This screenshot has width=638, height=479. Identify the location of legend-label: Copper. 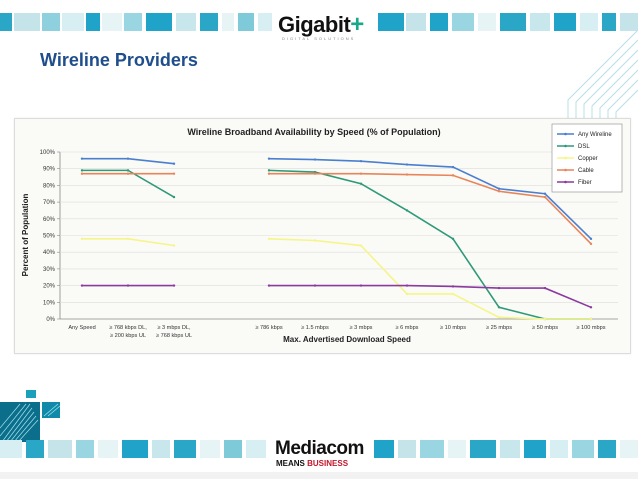
(588, 159).